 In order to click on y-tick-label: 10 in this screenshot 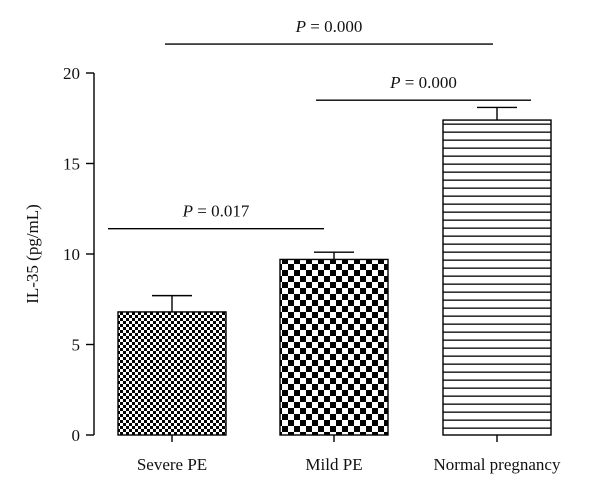, I will do `click(71, 254)`.